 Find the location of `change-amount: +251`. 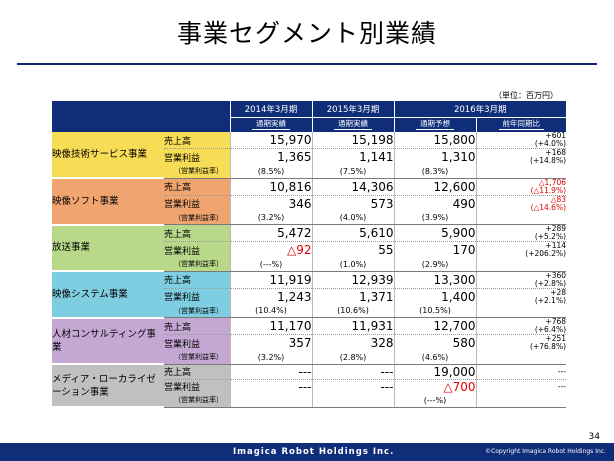

change-amount: +251 is located at coordinates (556, 338).